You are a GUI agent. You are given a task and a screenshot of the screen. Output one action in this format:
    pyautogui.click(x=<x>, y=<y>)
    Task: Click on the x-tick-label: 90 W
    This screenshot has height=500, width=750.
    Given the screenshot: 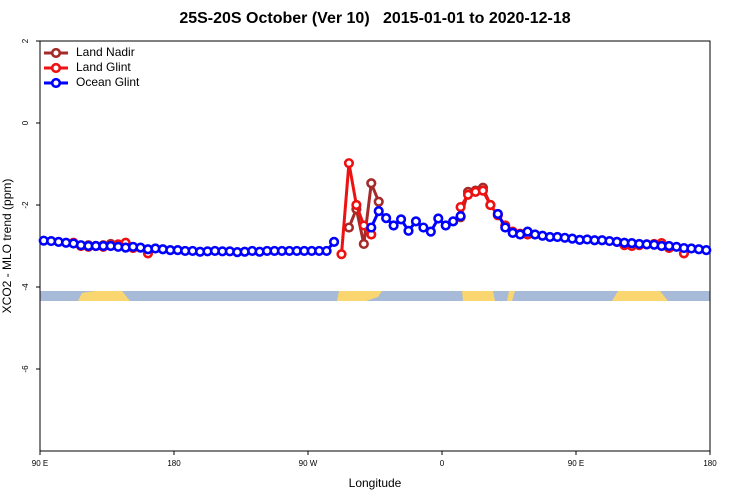 What is the action you would take?
    pyautogui.click(x=308, y=463)
    